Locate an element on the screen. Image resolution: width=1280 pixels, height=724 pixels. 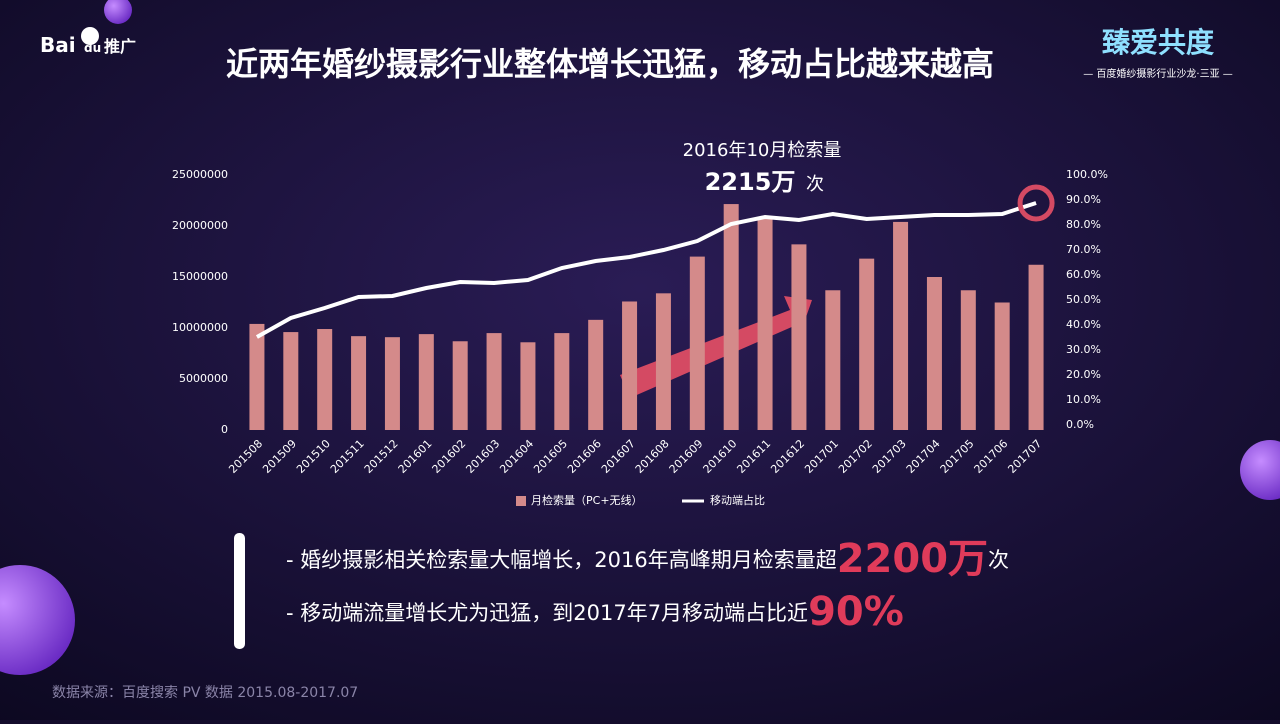
source: 数据来源：百度搜索 PV 数据 2015.08-2017.07 is located at coordinates (205, 692).